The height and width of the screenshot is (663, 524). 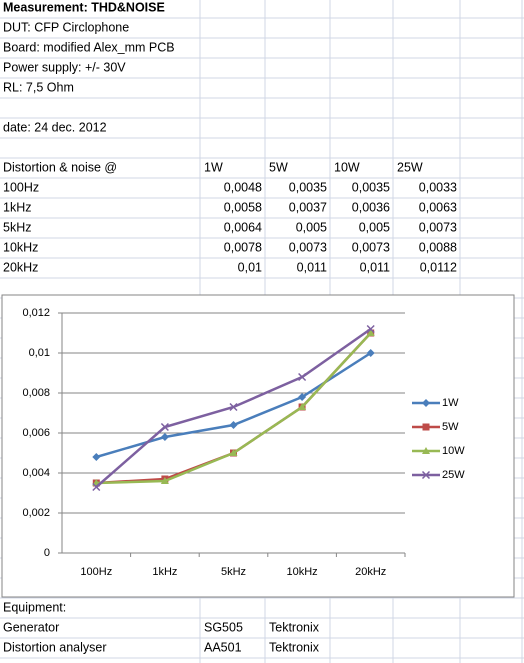 I want to click on cell-value: 0,0063, so click(x=438, y=207).